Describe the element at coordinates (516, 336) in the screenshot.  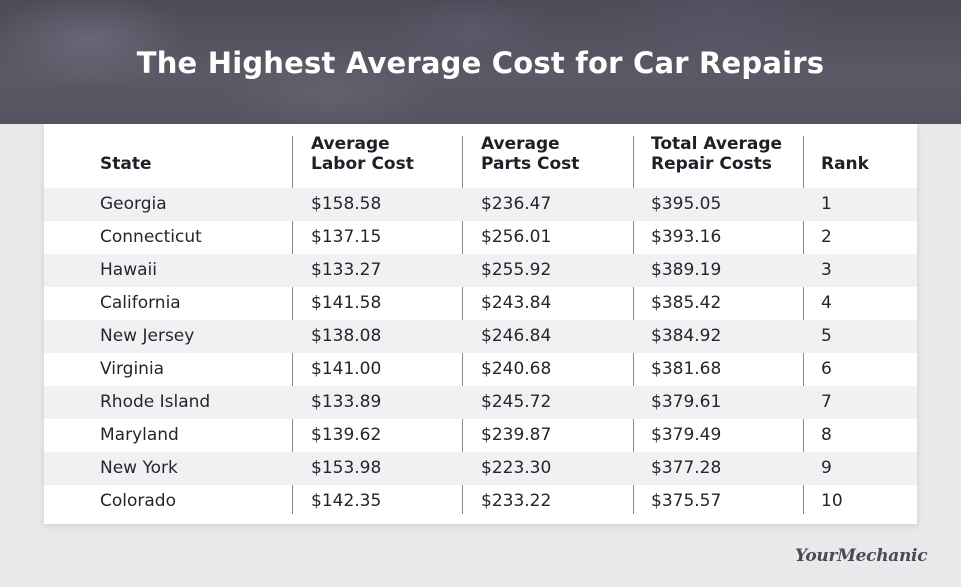
I see `table-cell: $246.84` at that location.